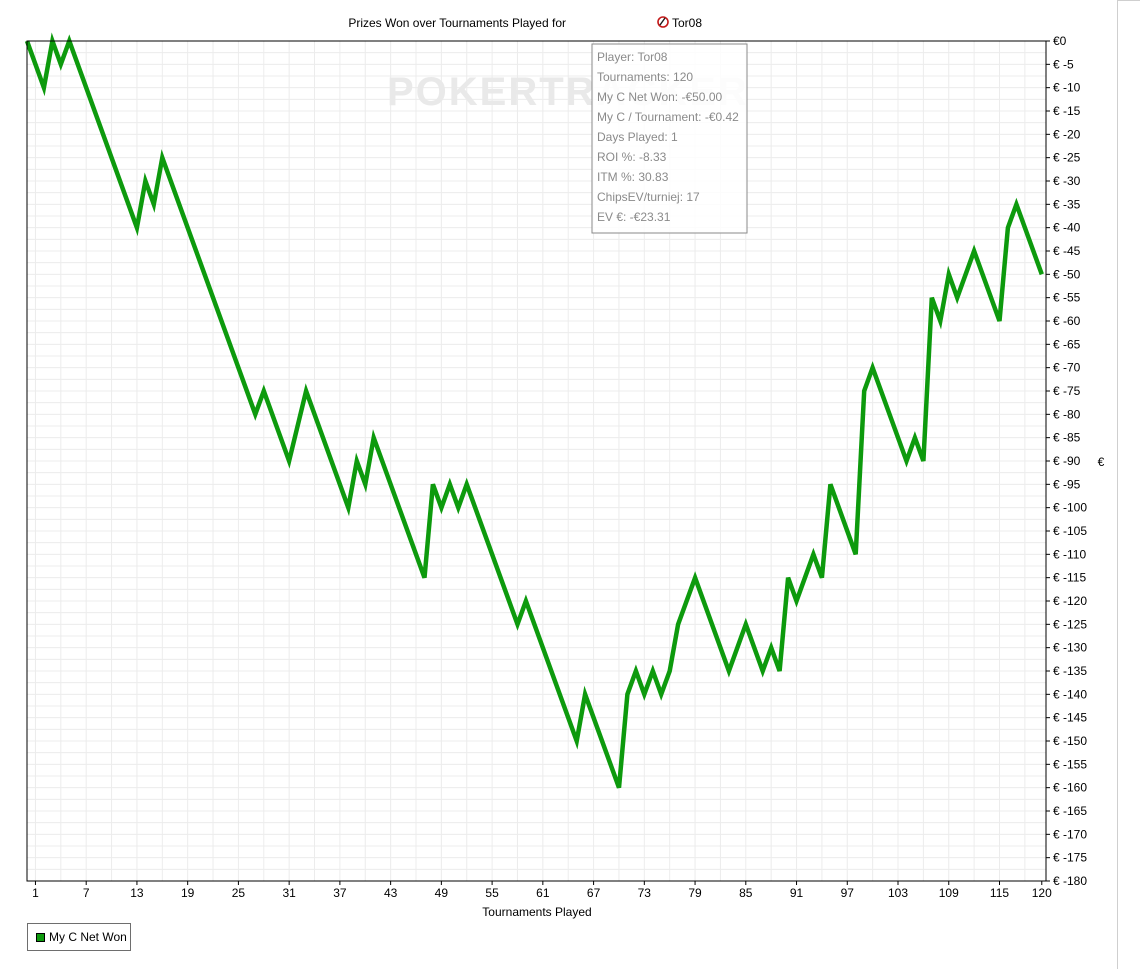 The image size is (1140, 969). Describe the element at coordinates (40, 937) in the screenshot. I see `legend-swatch` at that location.